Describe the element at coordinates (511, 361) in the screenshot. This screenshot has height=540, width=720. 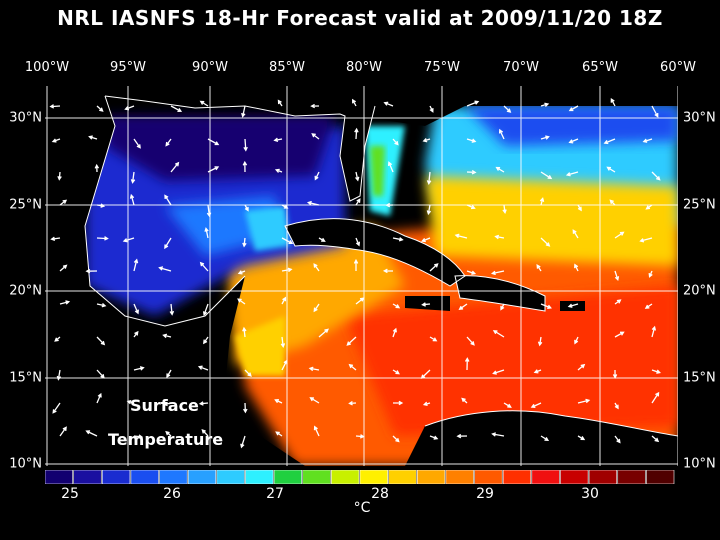
I see `caribbean-hot-region` at that location.